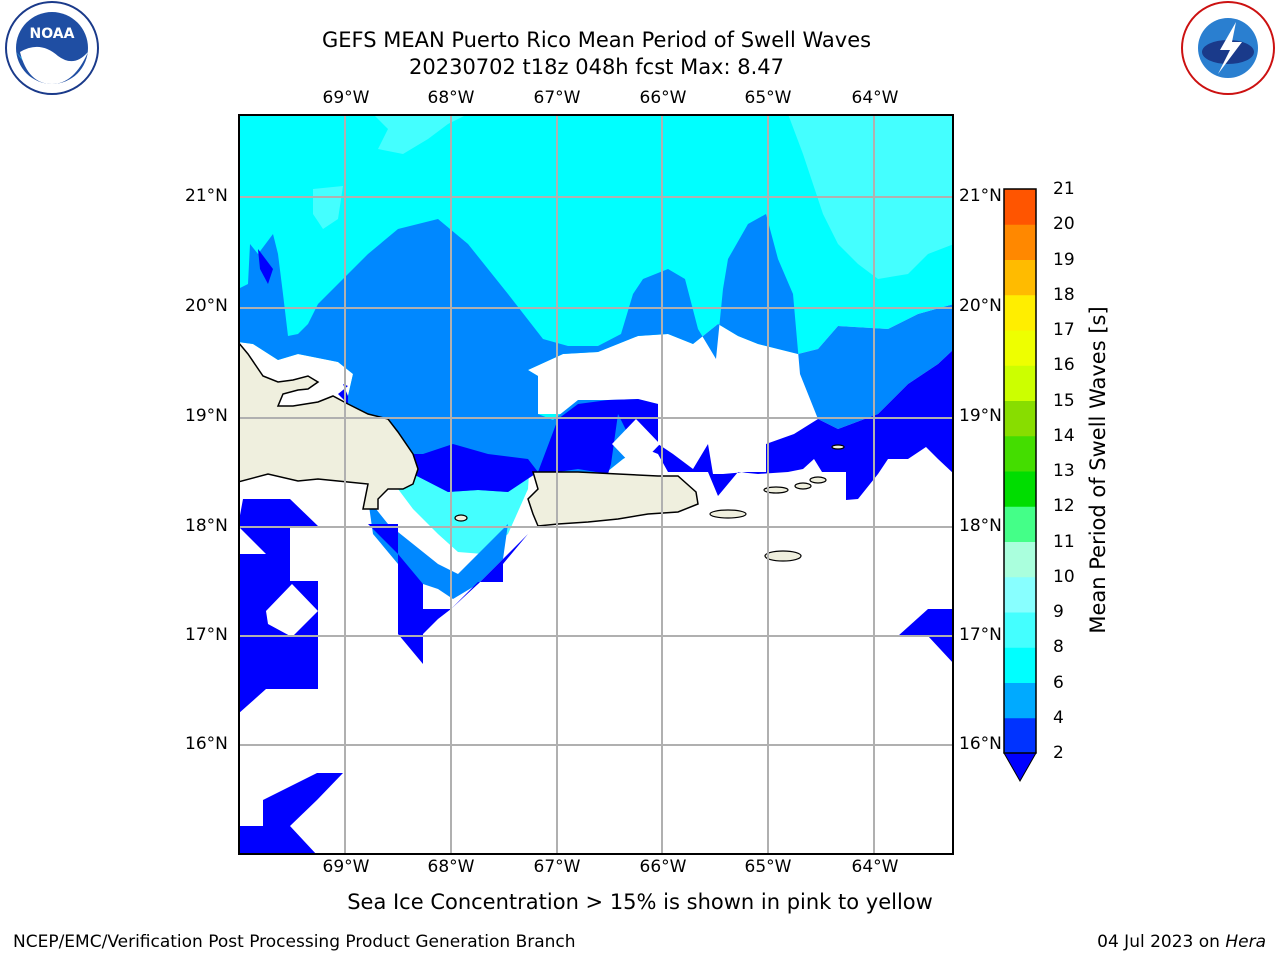  What do you see at coordinates (206, 744) in the screenshot?
I see `lat-label-left: 16°N` at bounding box center [206, 744].